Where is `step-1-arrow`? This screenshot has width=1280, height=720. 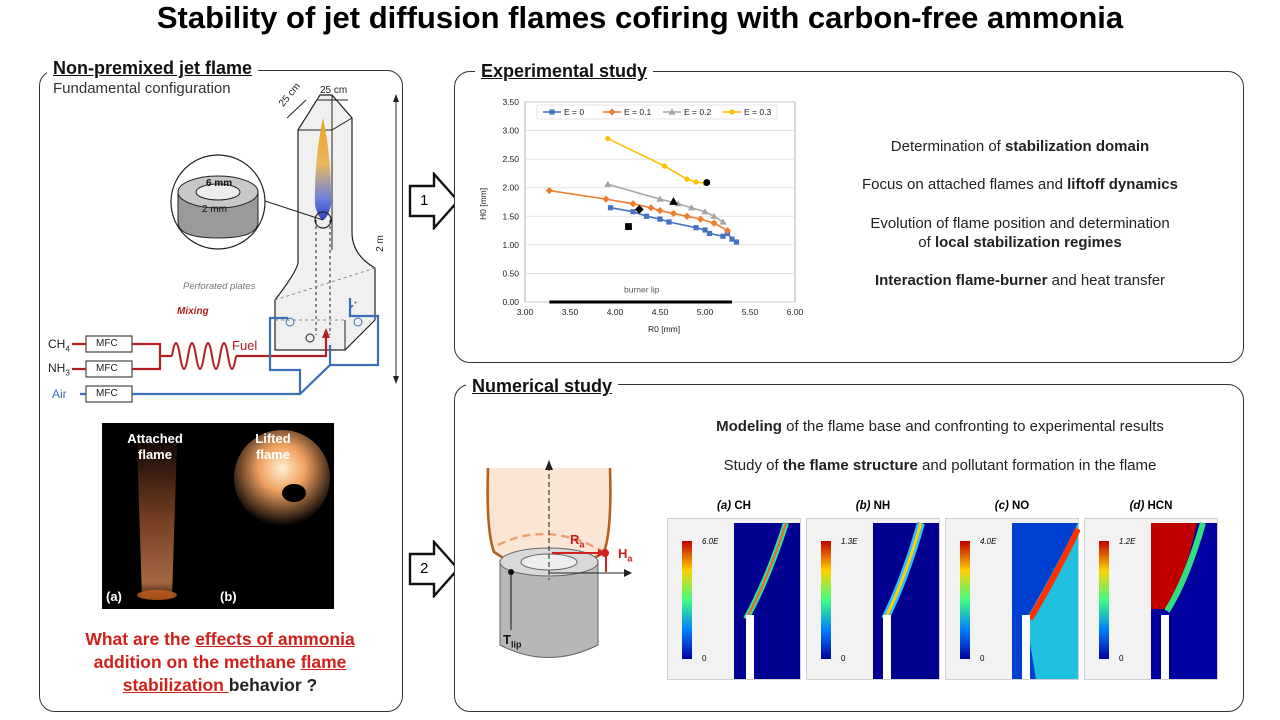 step-1-arrow is located at coordinates (434, 201).